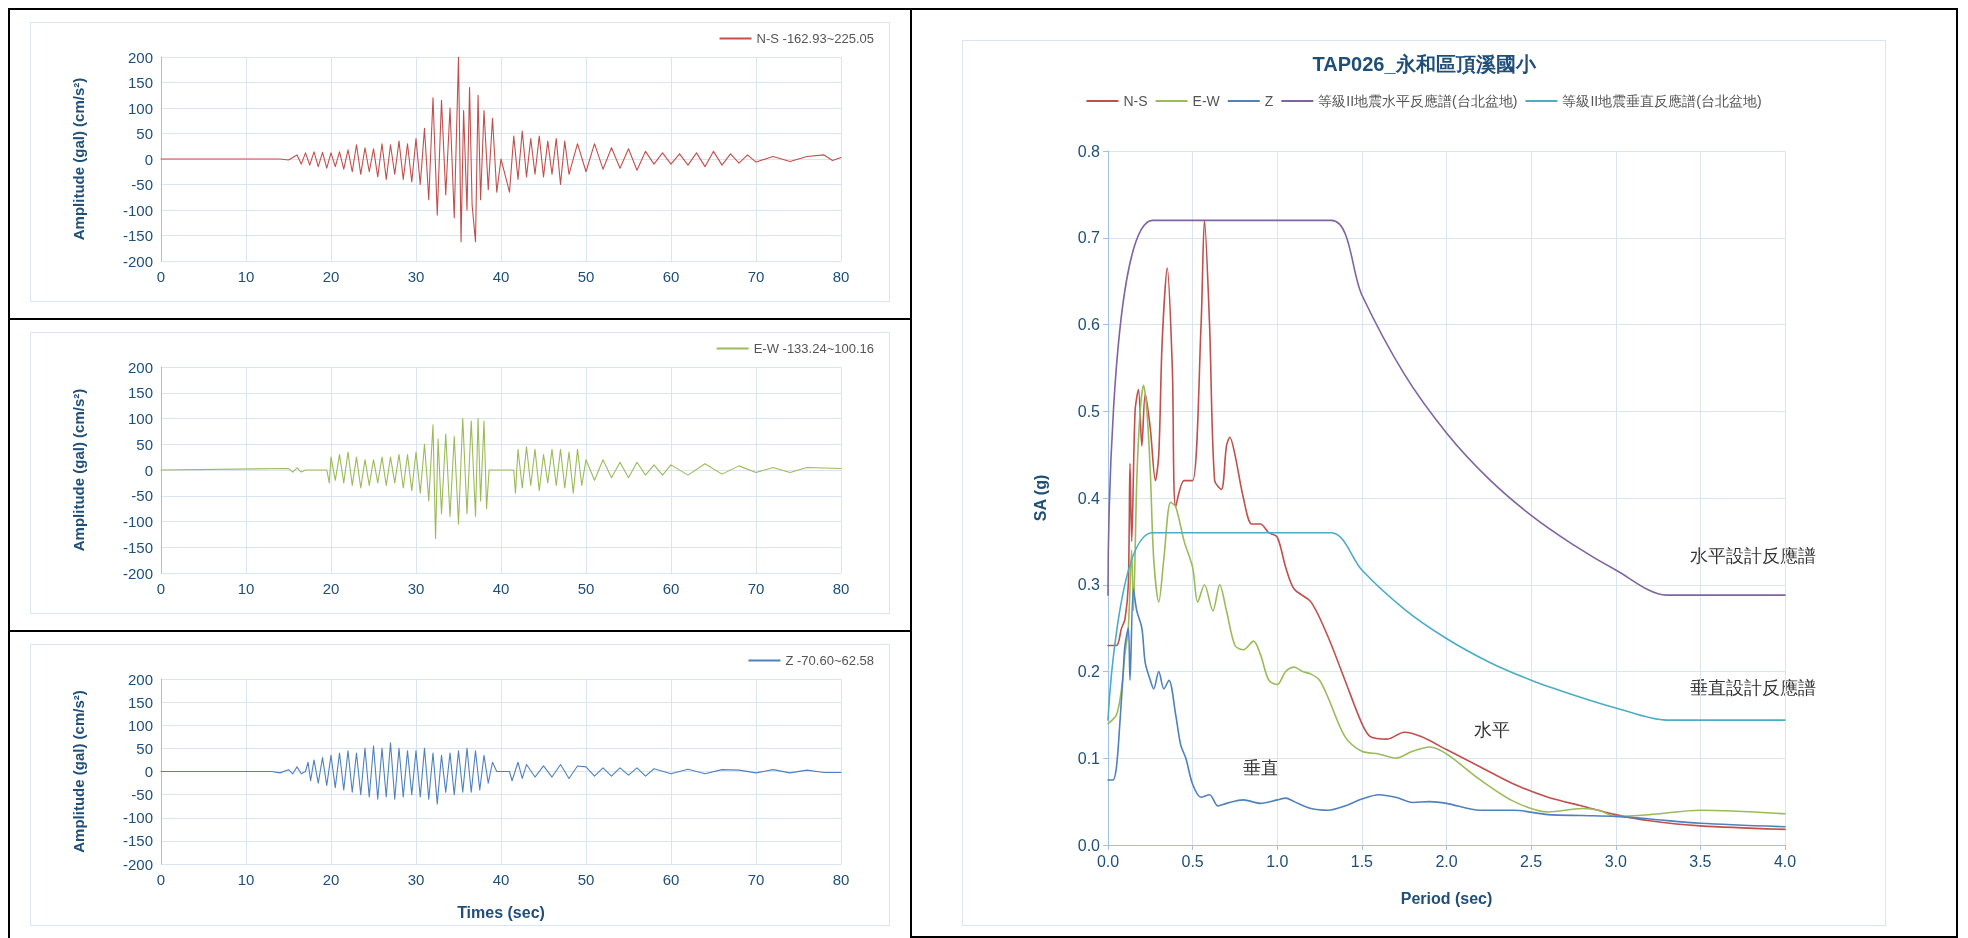  Describe the element at coordinates (501, 912) in the screenshot. I see `x-axis-title: Times (sec)` at that location.